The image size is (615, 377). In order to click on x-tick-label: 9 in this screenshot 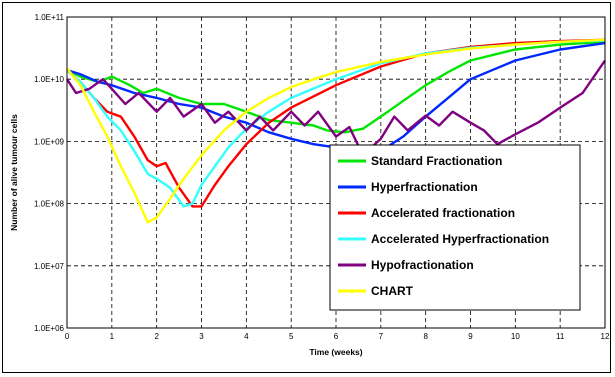, I will do `click(470, 336)`.